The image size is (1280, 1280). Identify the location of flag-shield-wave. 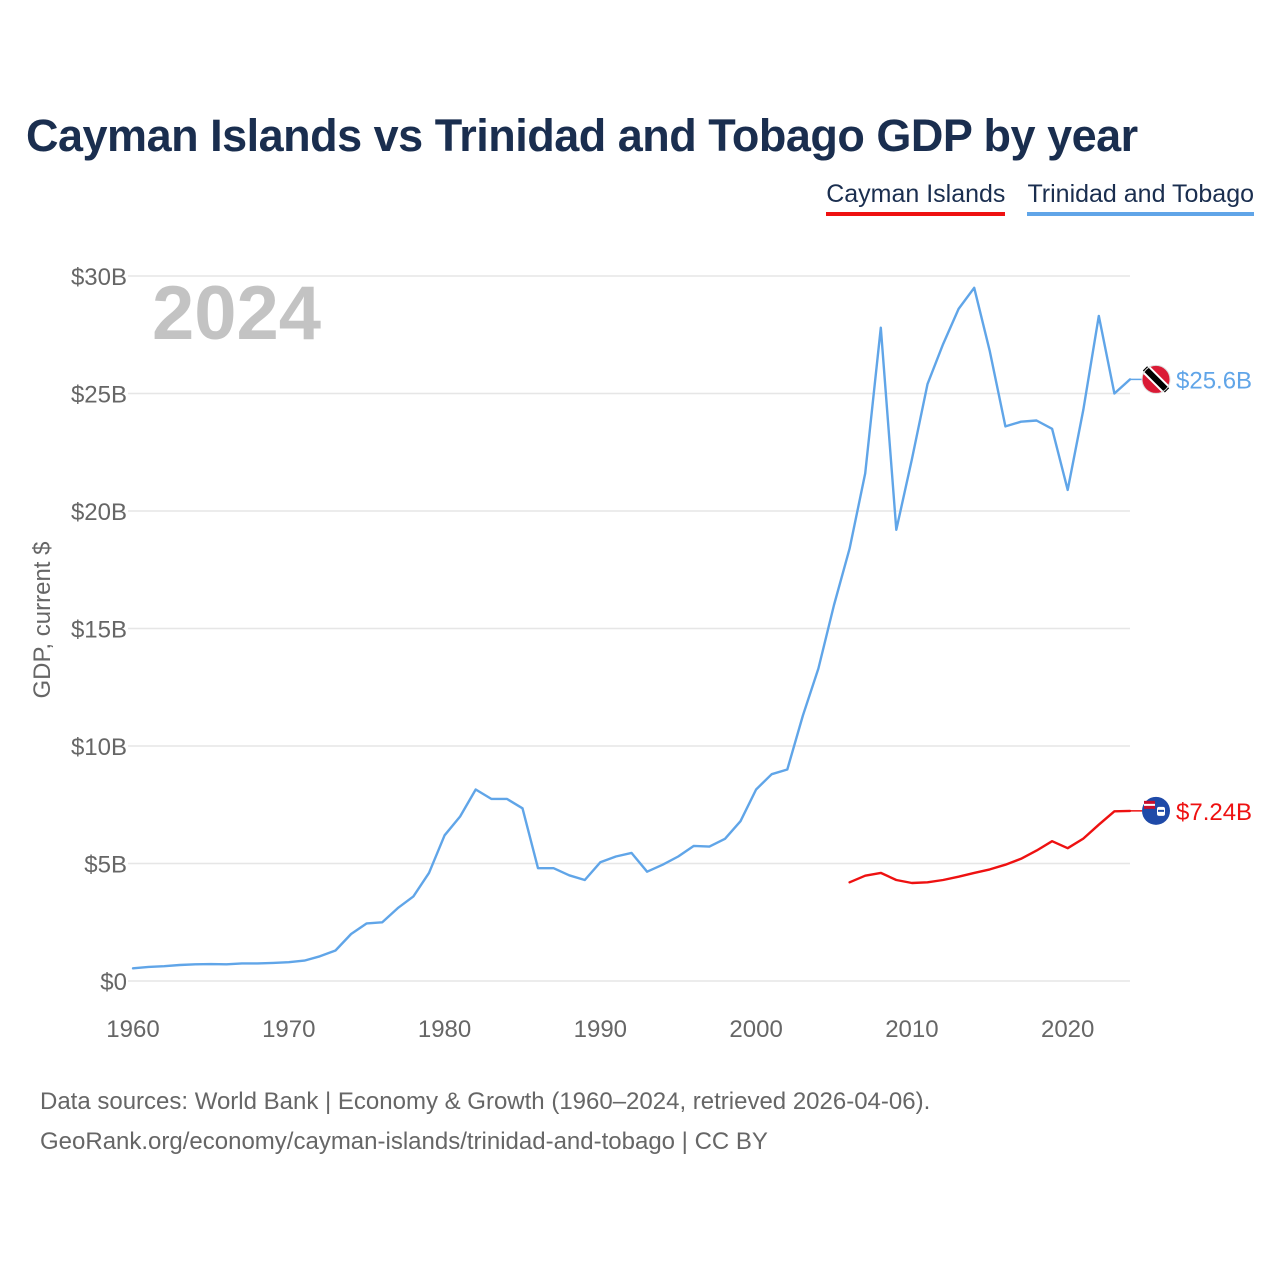
(1161, 810).